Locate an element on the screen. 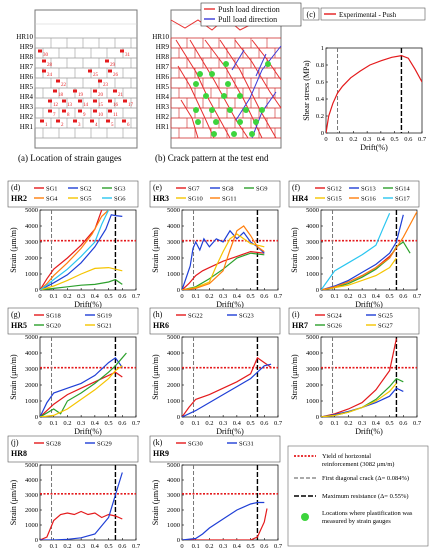 The width and height of the screenshot is (433, 550). strain-gauge-number: 22 is located at coordinates (64, 85).